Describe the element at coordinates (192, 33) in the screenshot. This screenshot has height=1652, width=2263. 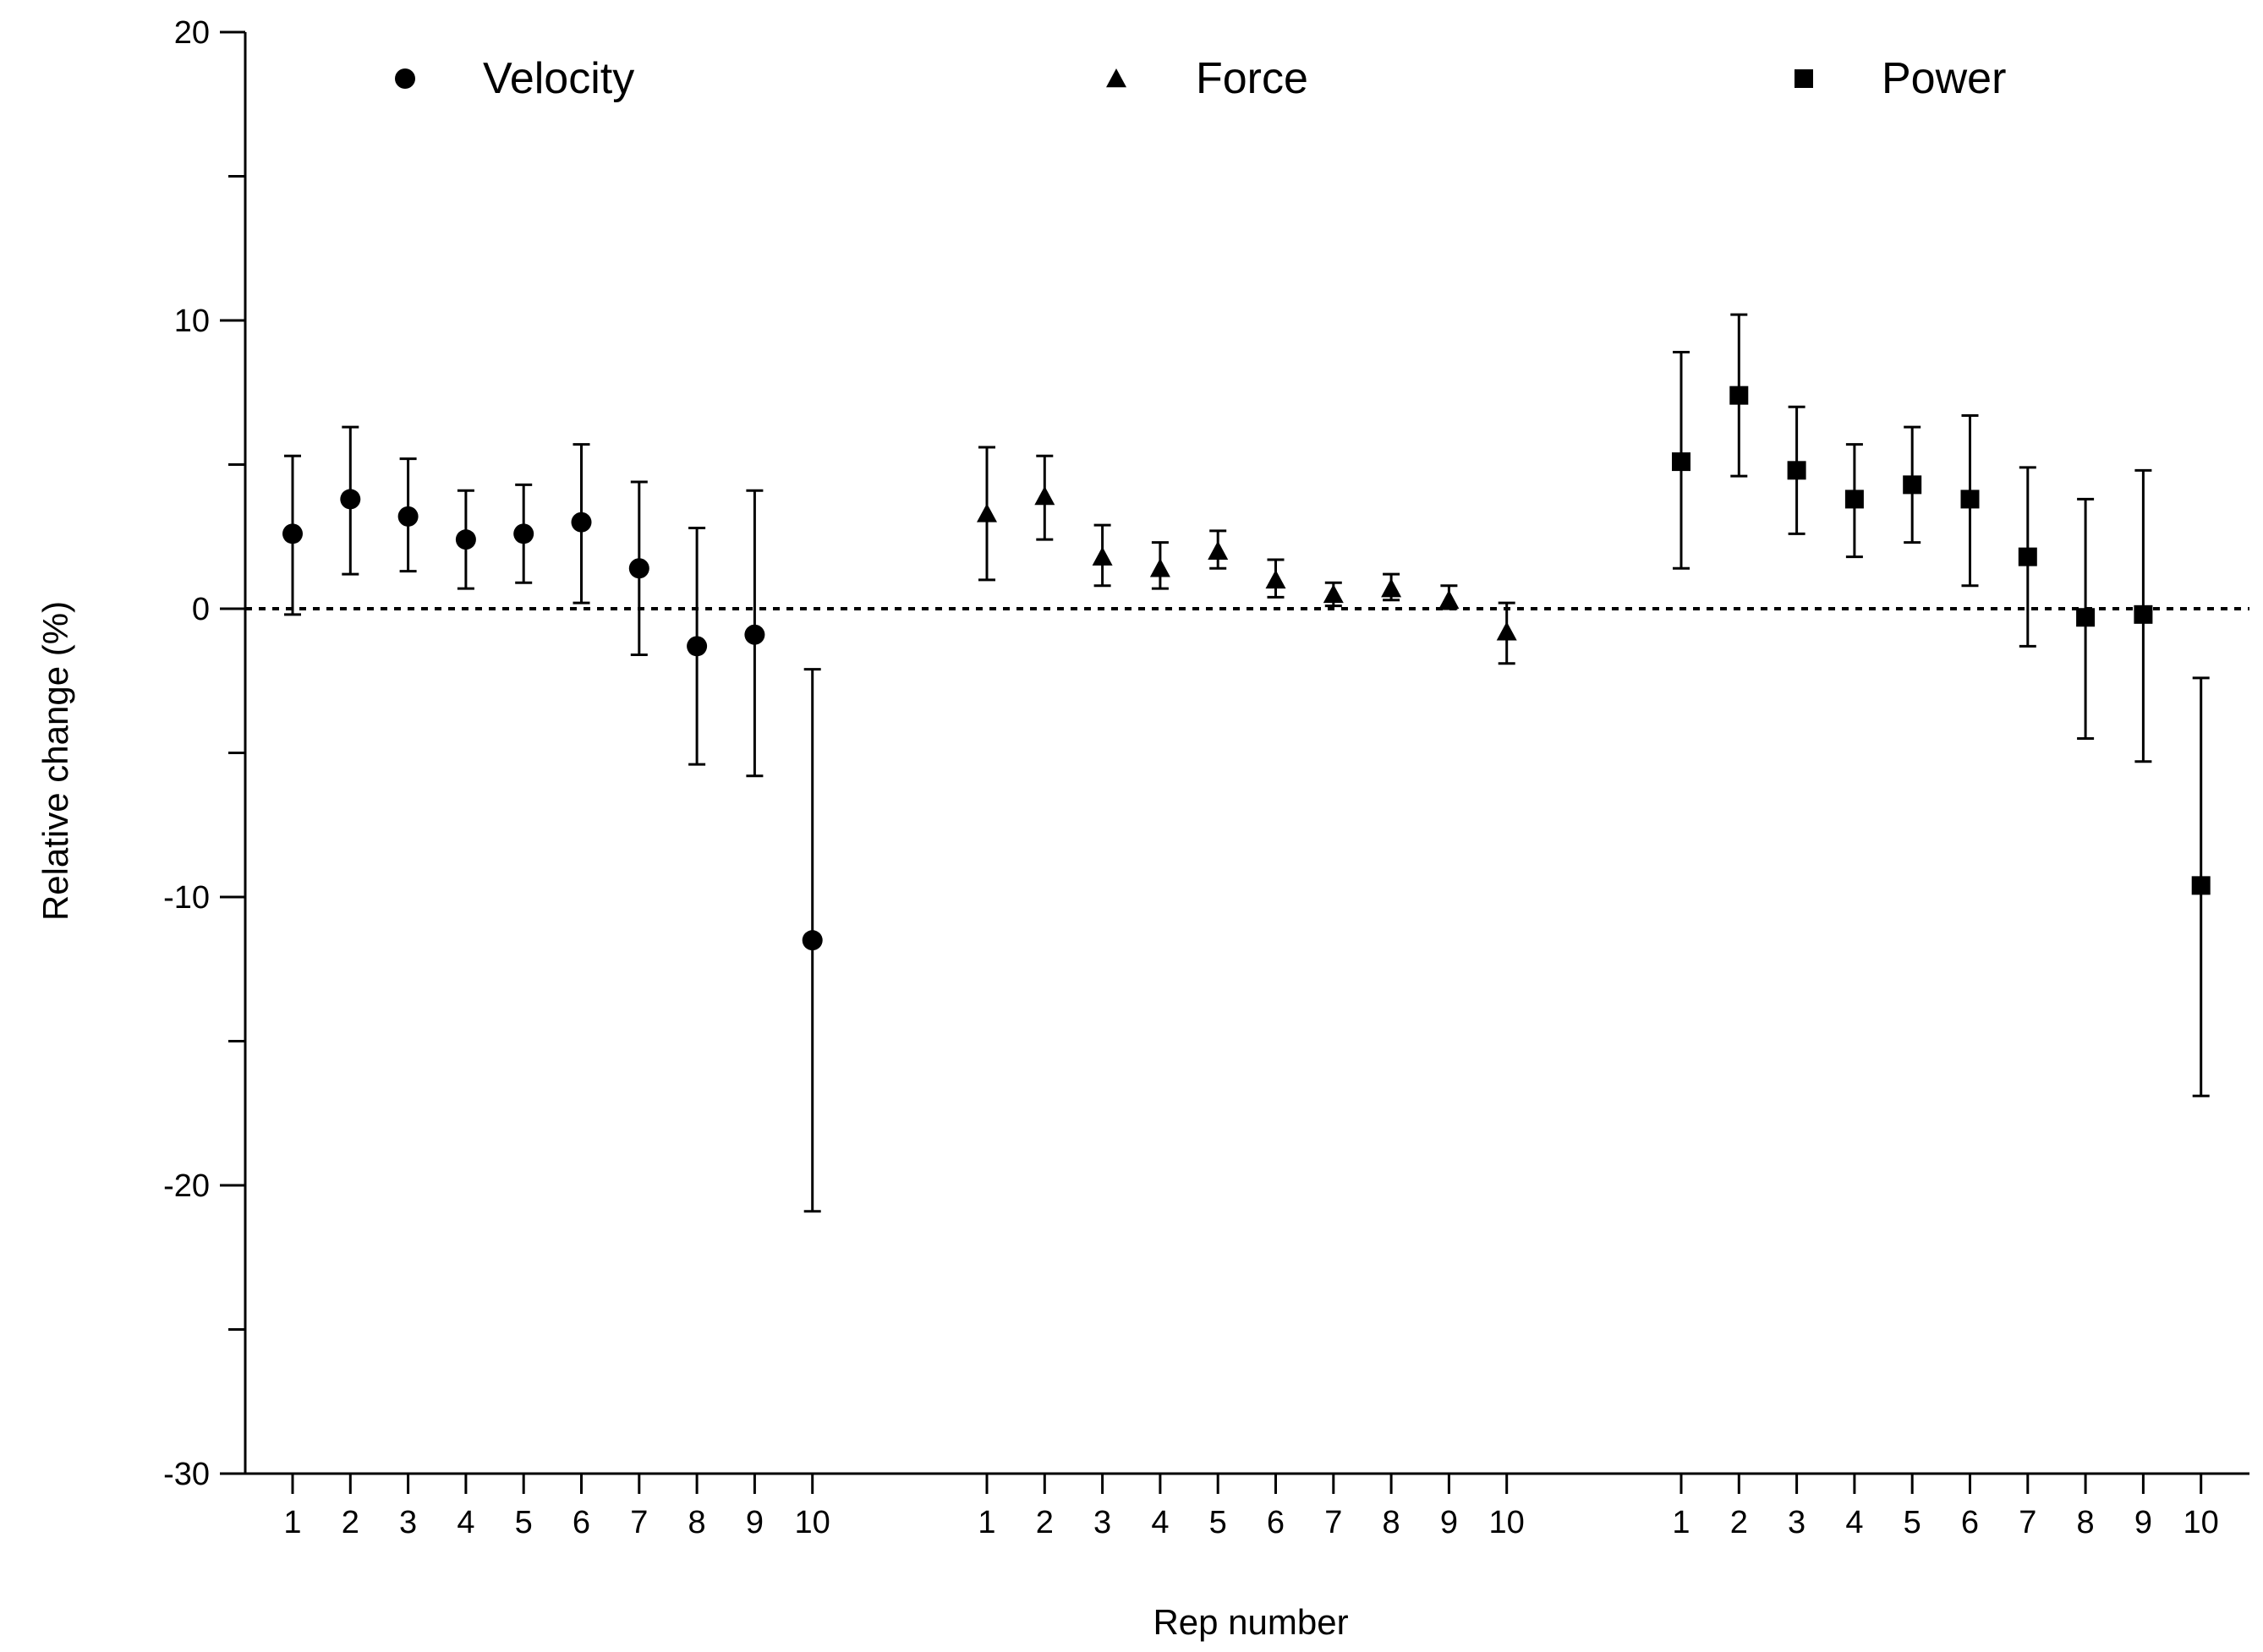
I see `y-tick-label: 20` at that location.